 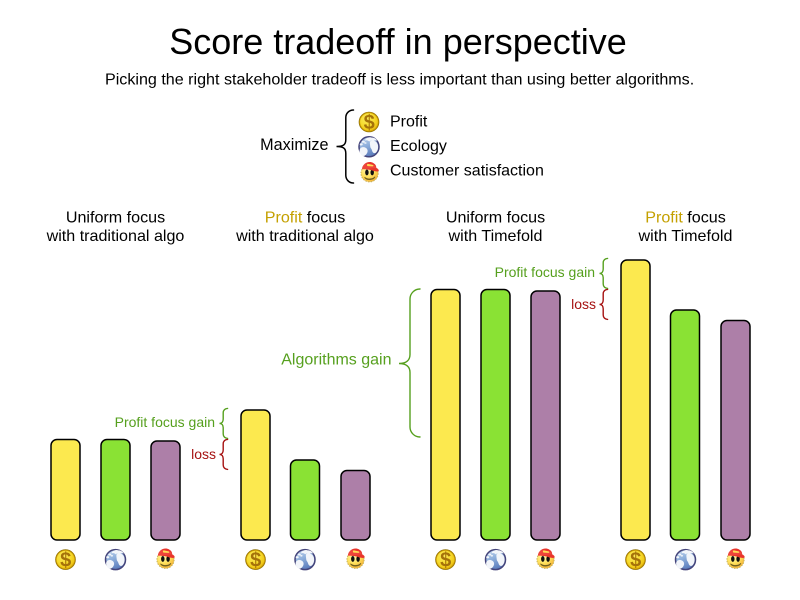 I want to click on svg-text: Ecology, so click(x=418, y=146).